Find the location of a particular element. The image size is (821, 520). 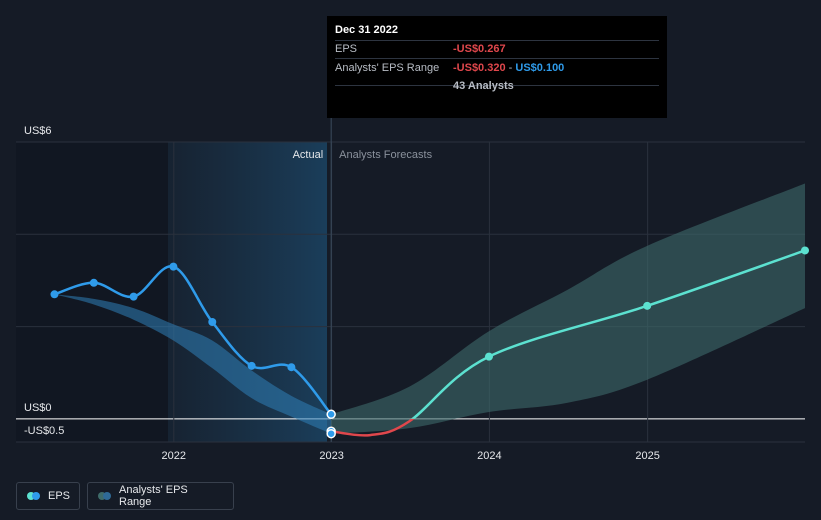

eps-range-legend-icon is located at coordinates (104, 496).